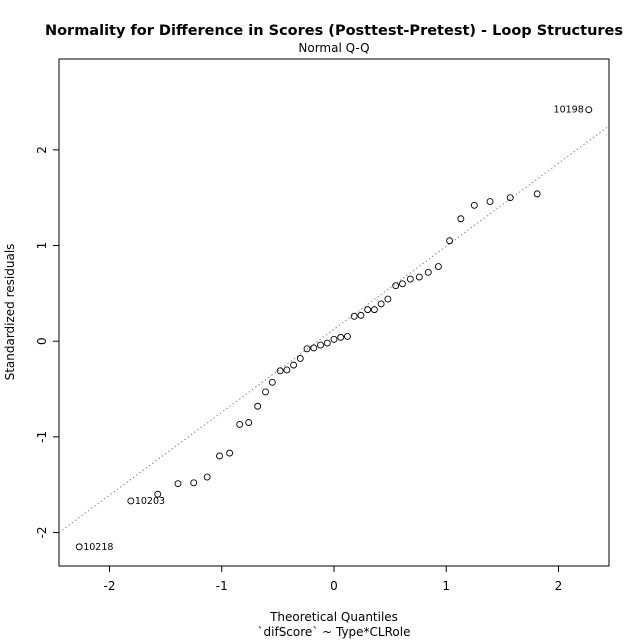  Describe the element at coordinates (42, 533) in the screenshot. I see `y-tick-label: -2` at that location.